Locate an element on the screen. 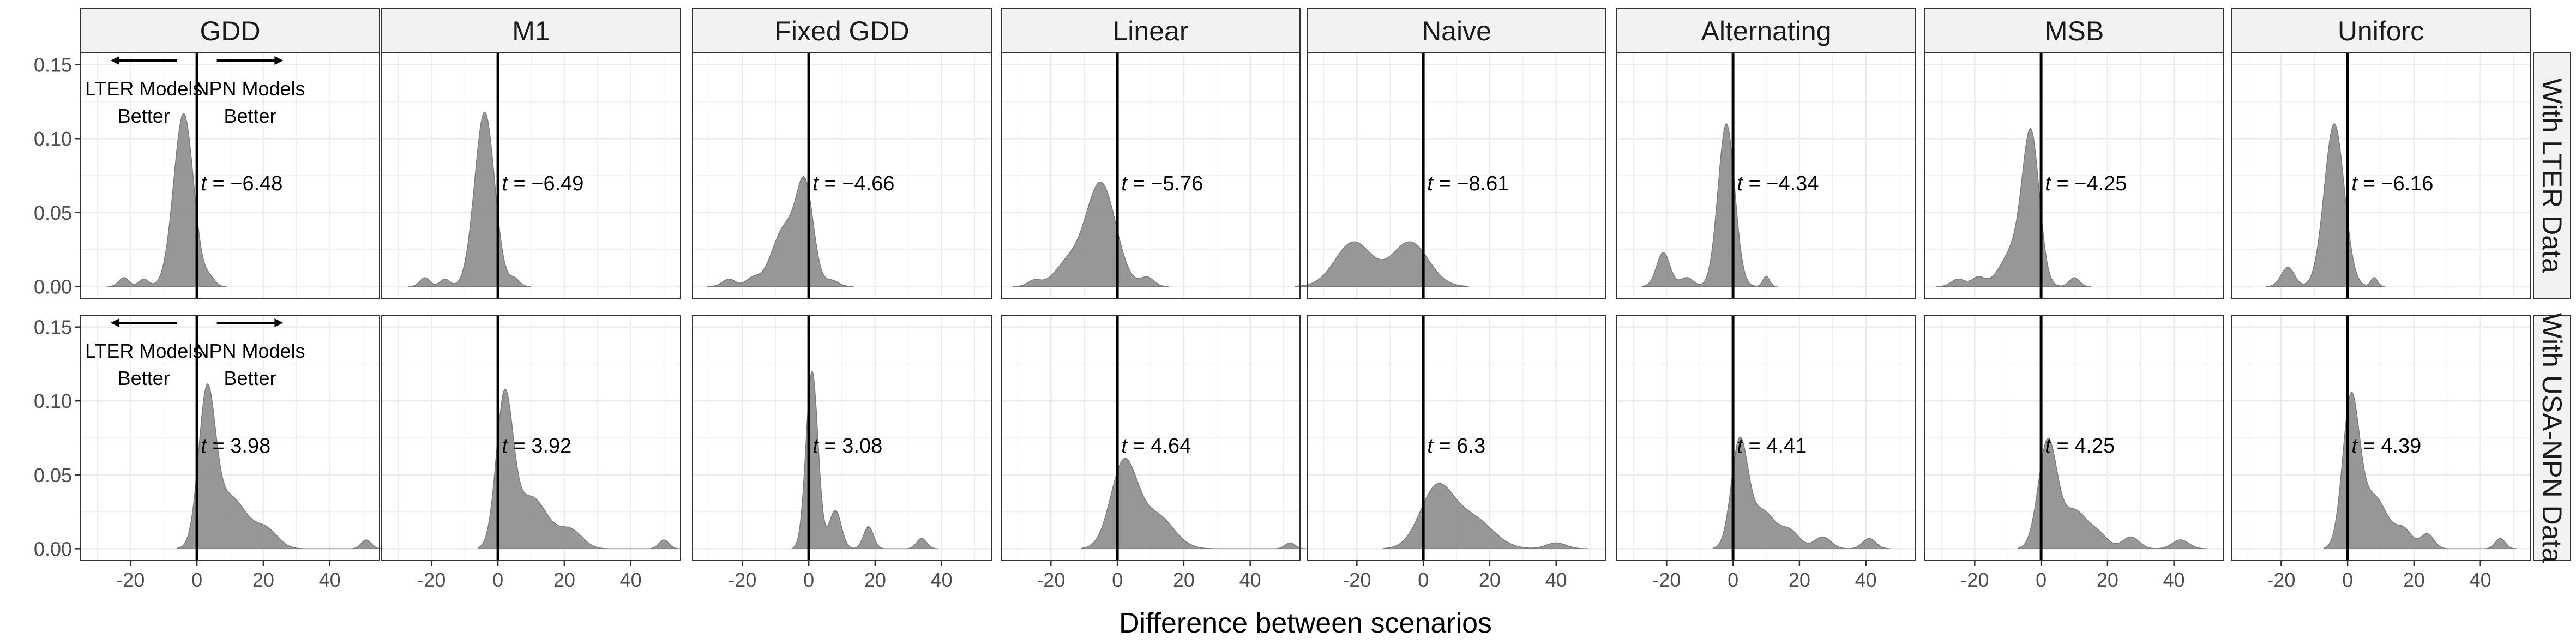  t-value: = 6.3 is located at coordinates (1459, 446).